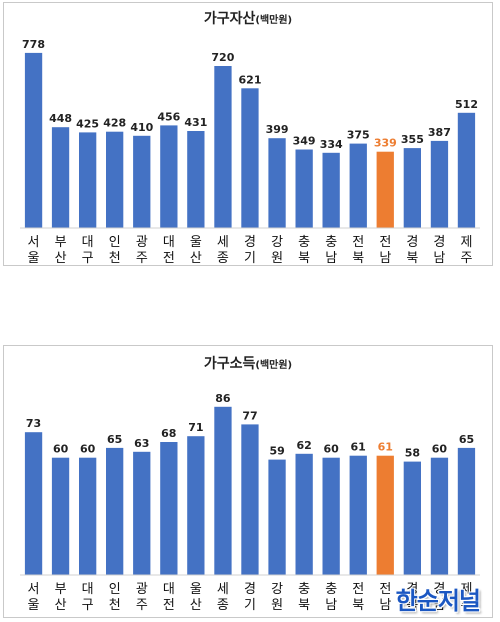  I want to click on value-label-assets-7: 720, so click(222, 57).